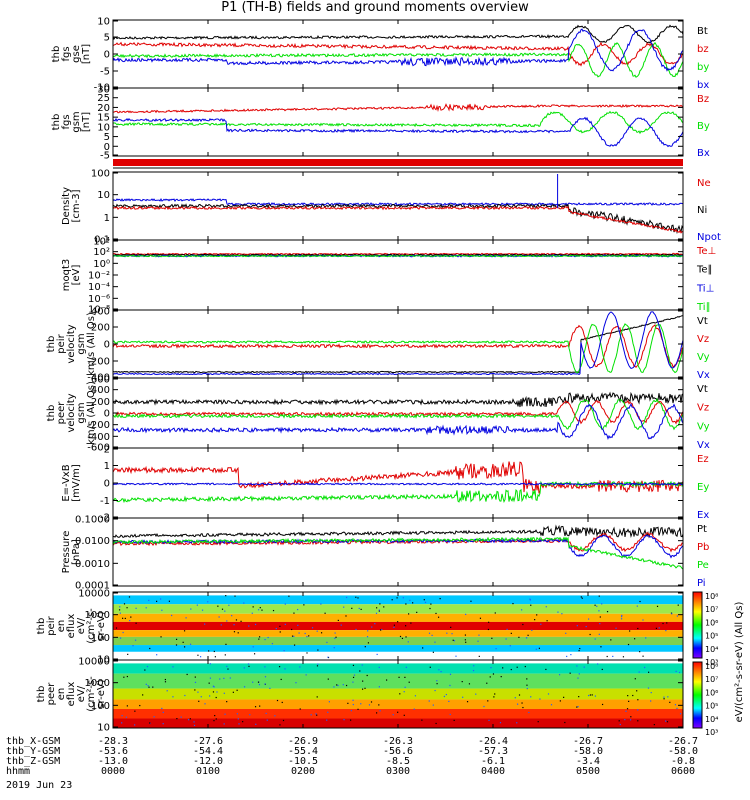 This screenshot has height=800, width=750. I want to click on ytick-label: 600, so click(100, 380).